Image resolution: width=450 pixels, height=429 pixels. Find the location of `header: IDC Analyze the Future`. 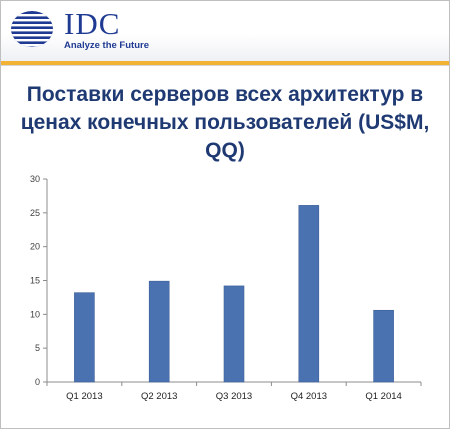

header: IDC Analyze the Future is located at coordinates (225, 31).